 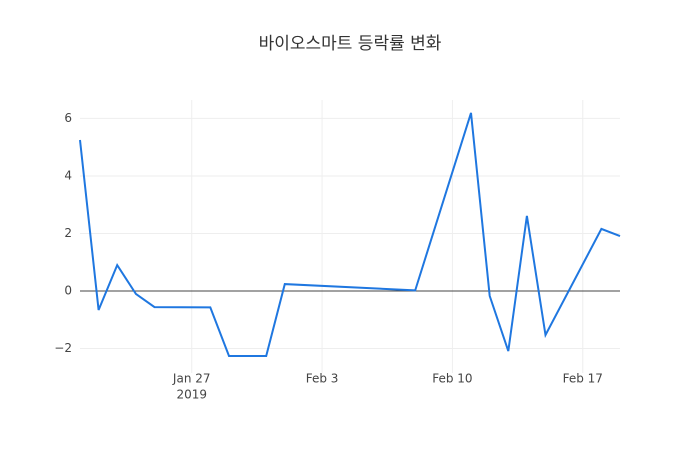 I want to click on x-tick-label: Feb 17, so click(x=583, y=379).